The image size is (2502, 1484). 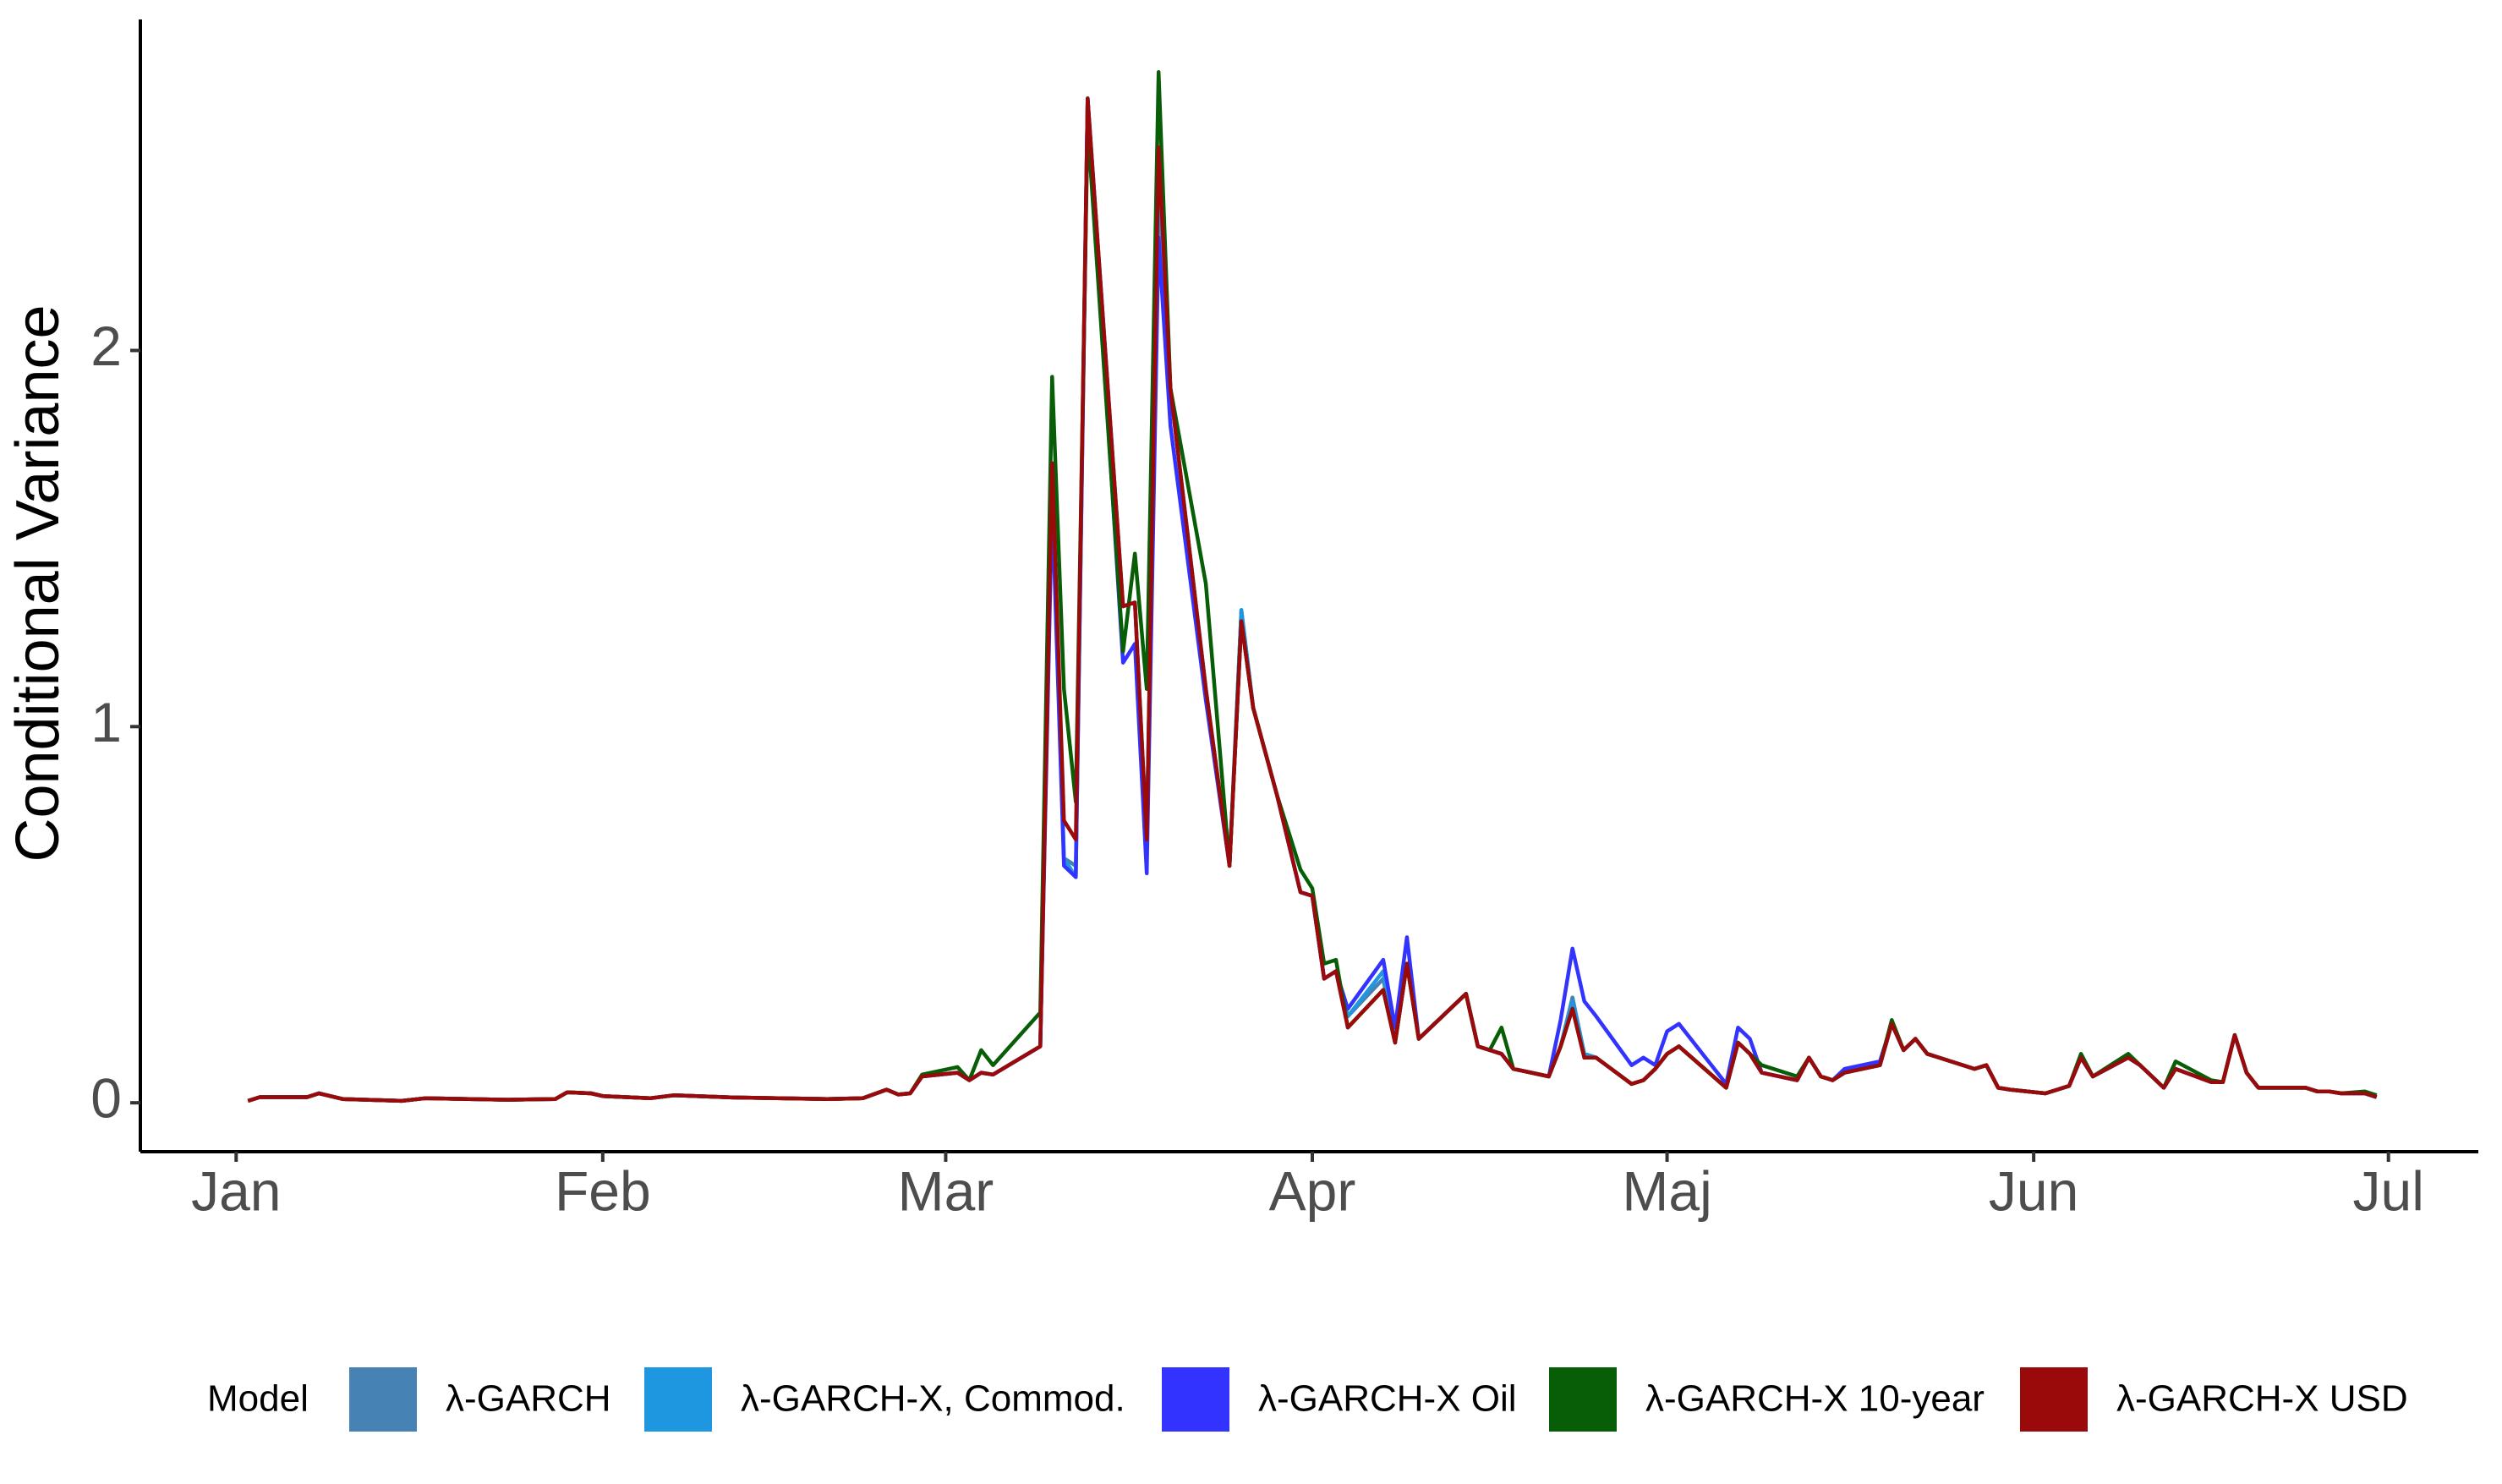 I want to click on x-tick-label: Apr, so click(x=1312, y=1190).